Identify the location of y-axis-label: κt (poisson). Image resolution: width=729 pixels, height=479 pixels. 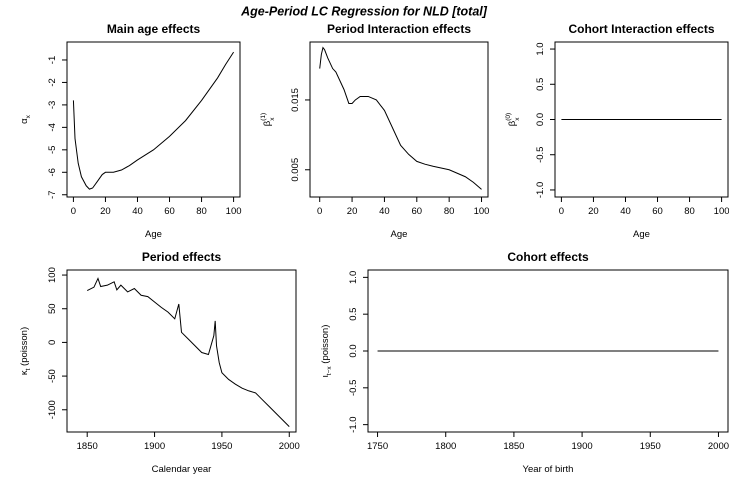
(25, 351).